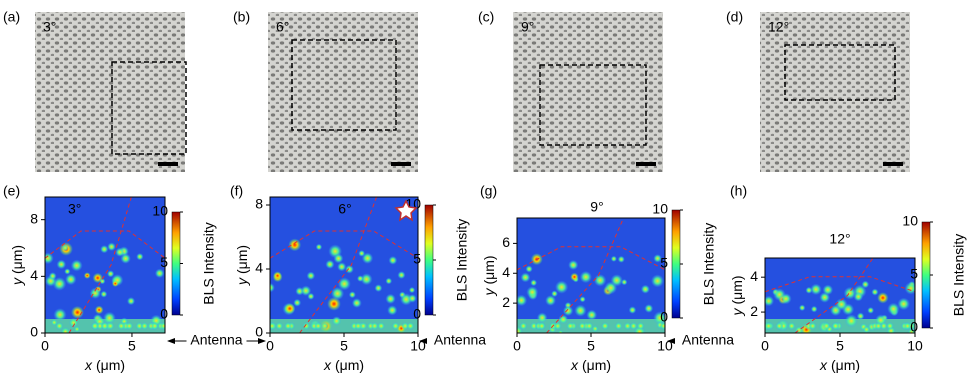 This screenshot has width=969, height=380. Describe the element at coordinates (488, 191) in the screenshot. I see `panel-label: (g)` at that location.